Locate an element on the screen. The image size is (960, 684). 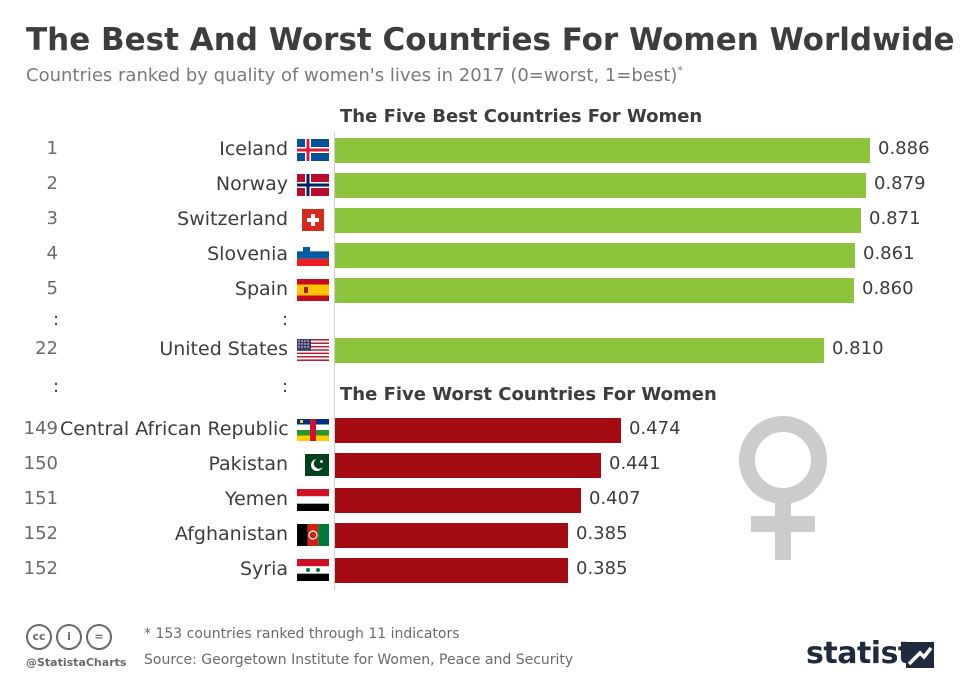
no-derivatives-icon: = is located at coordinates (99, 637).